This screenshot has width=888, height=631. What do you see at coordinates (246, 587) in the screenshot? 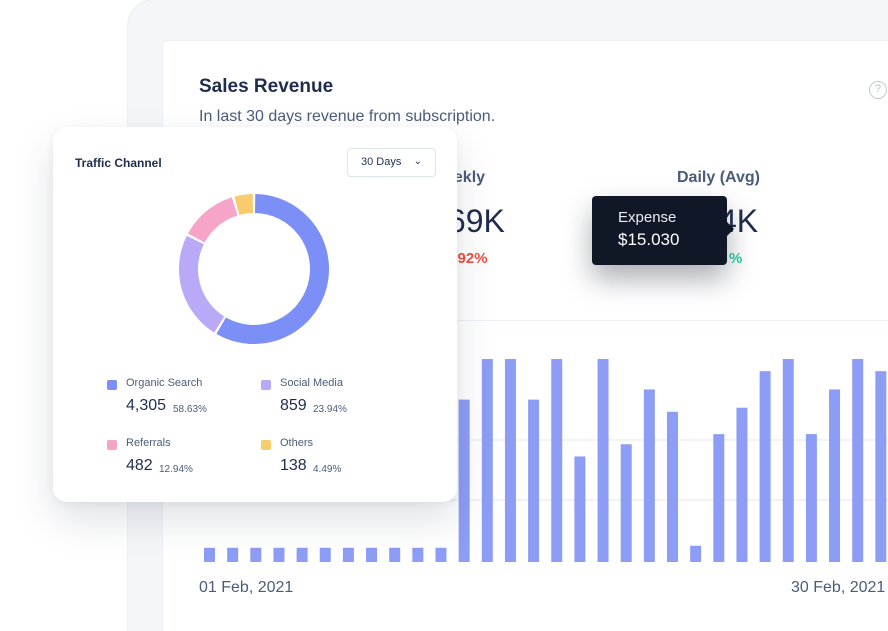
I see `x-axis-start-date: 01 Feb, 2021` at bounding box center [246, 587].